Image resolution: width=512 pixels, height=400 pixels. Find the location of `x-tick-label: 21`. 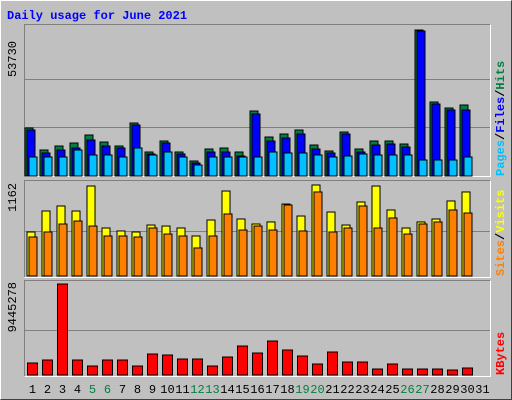

x-tick-label: 21 is located at coordinates (332, 390).